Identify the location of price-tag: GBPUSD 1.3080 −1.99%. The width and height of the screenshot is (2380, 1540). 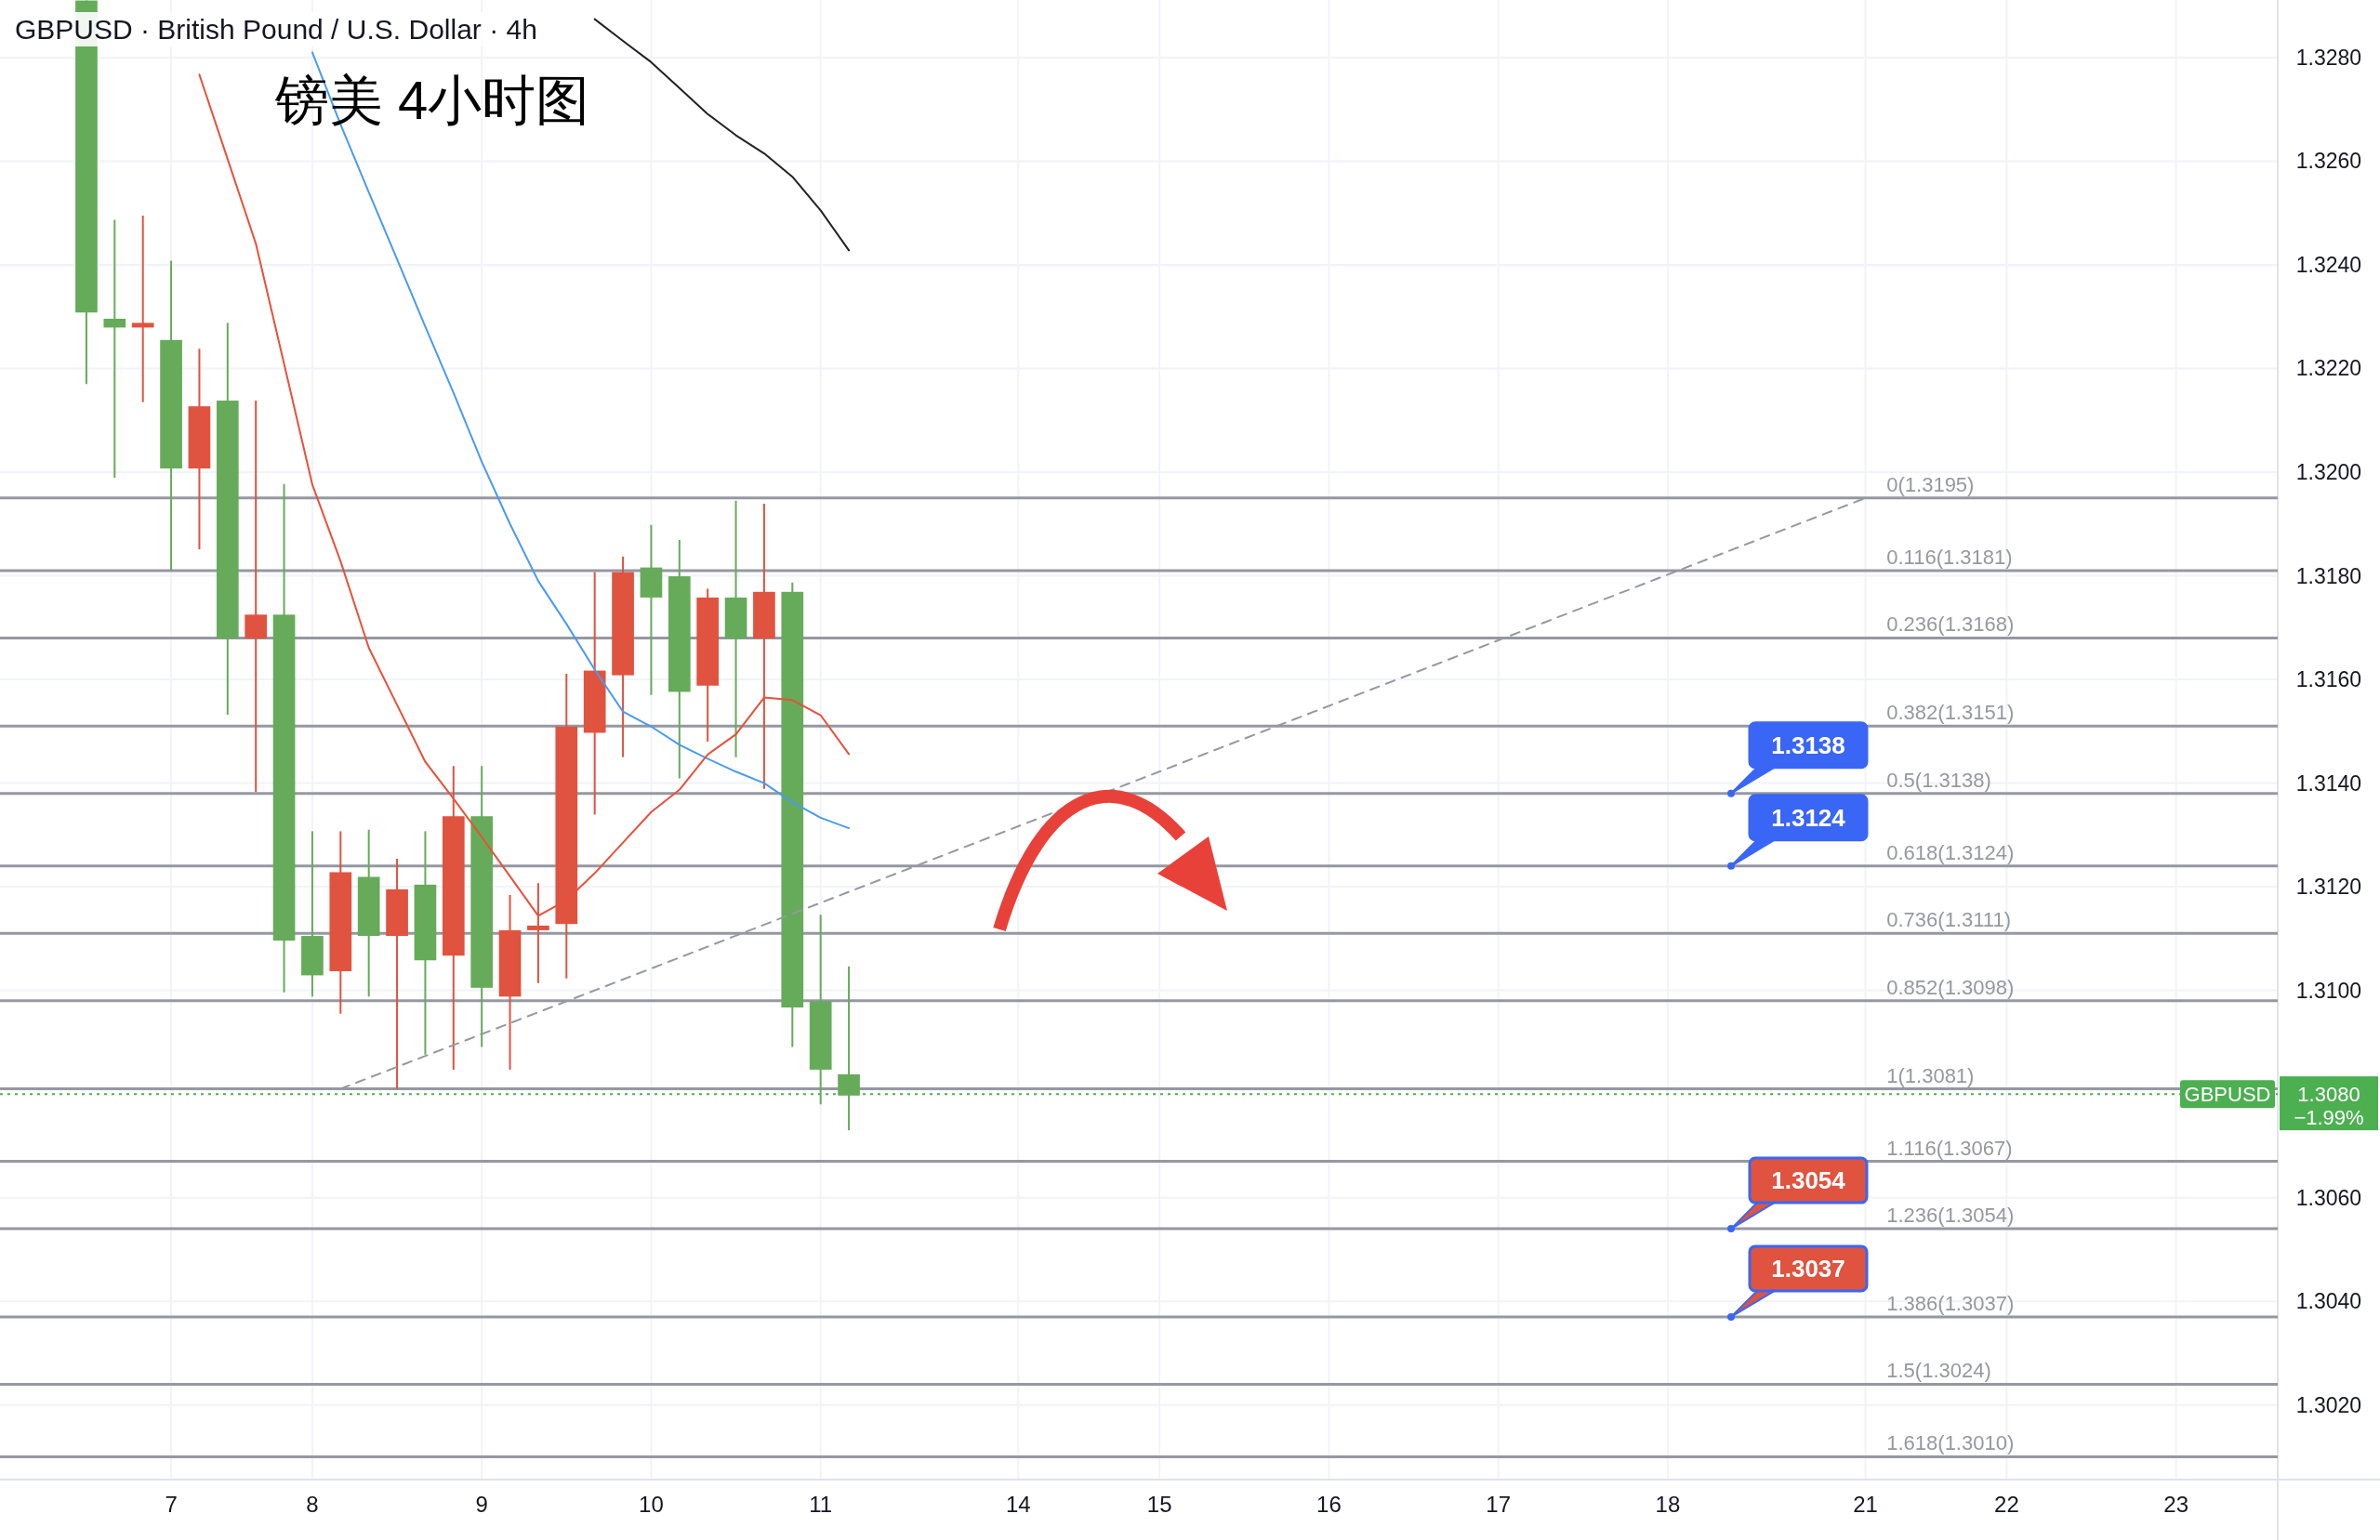
(2279, 1103).